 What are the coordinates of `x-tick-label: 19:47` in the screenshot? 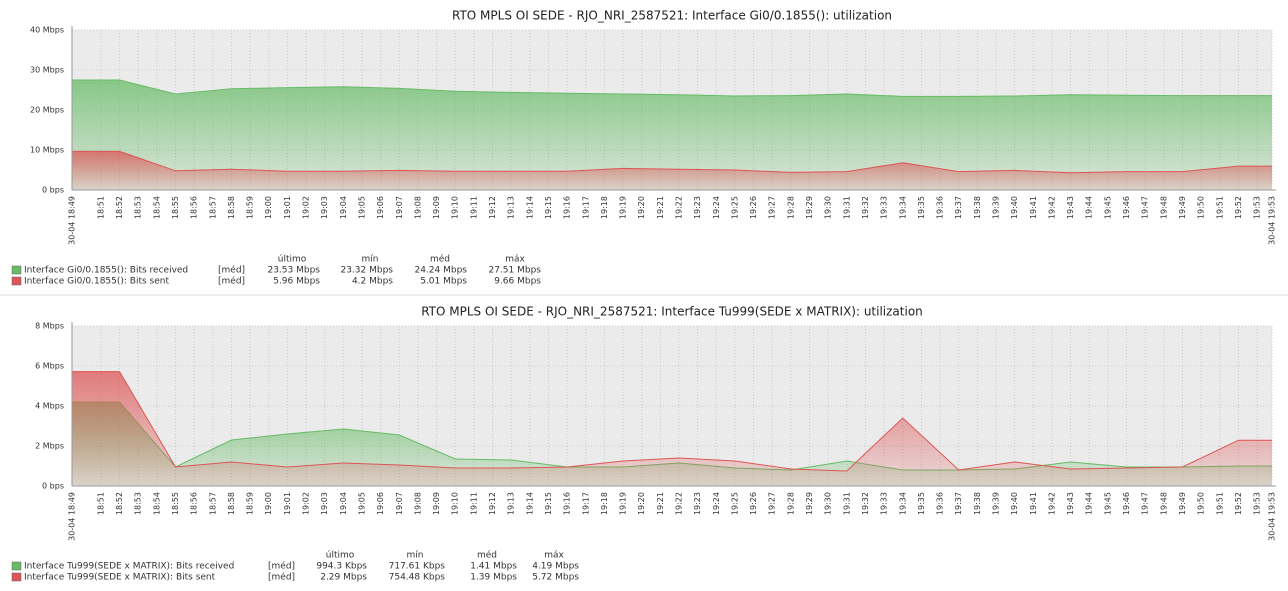 It's located at (1145, 503).